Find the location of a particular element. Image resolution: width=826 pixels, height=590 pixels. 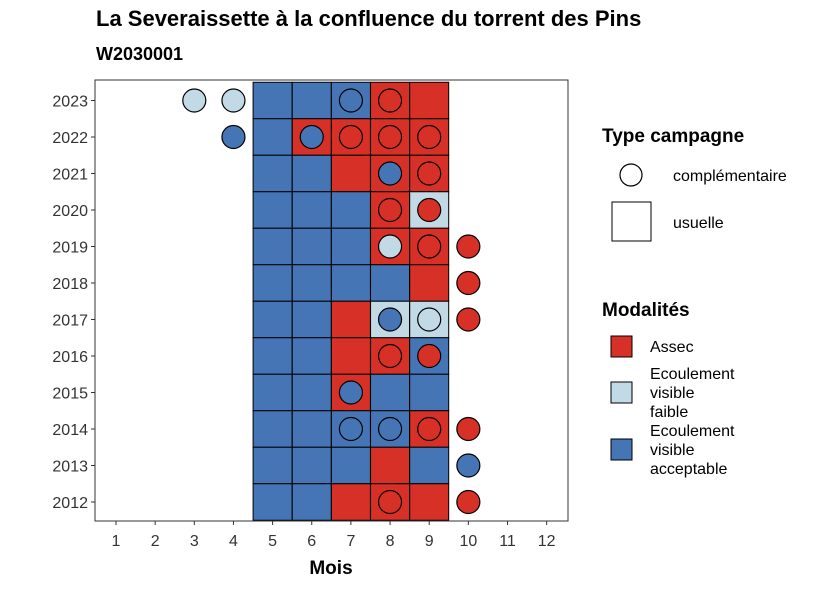

x-tick-label: 7 is located at coordinates (350, 541).